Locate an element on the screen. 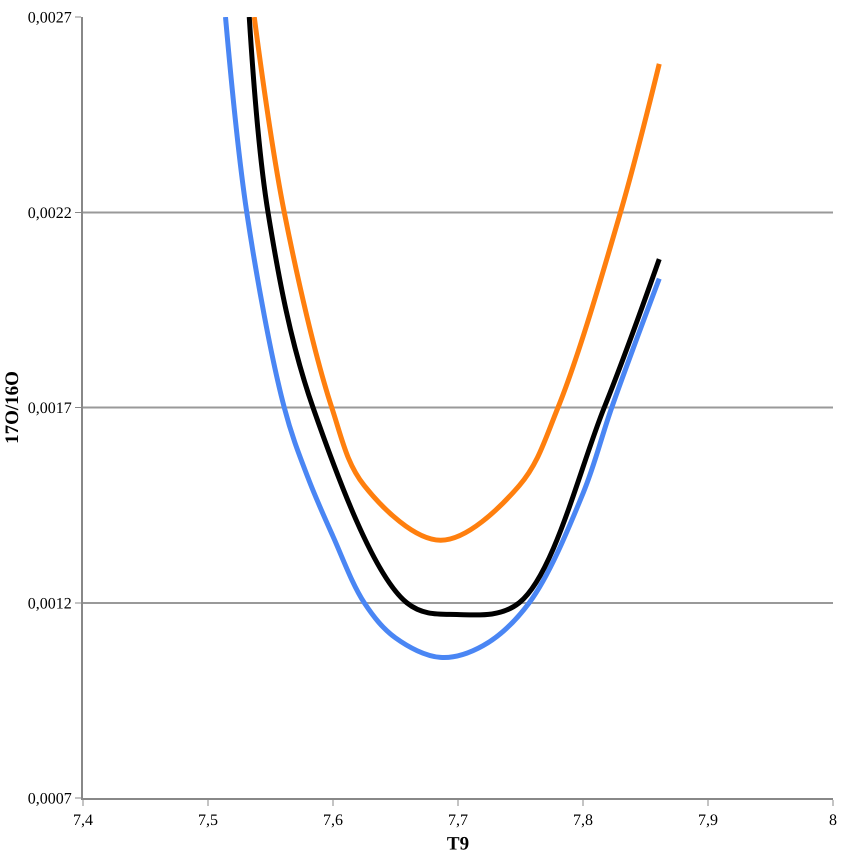 The height and width of the screenshot is (861, 847). x-tick-label: 7,7 is located at coordinates (458, 821).